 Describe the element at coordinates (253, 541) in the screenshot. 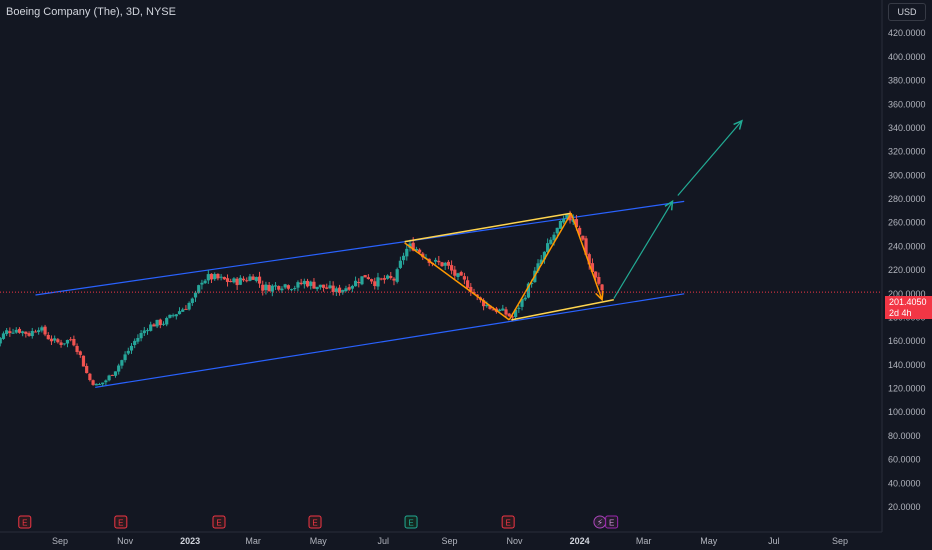

I see `time-tick-label: Mar` at that location.